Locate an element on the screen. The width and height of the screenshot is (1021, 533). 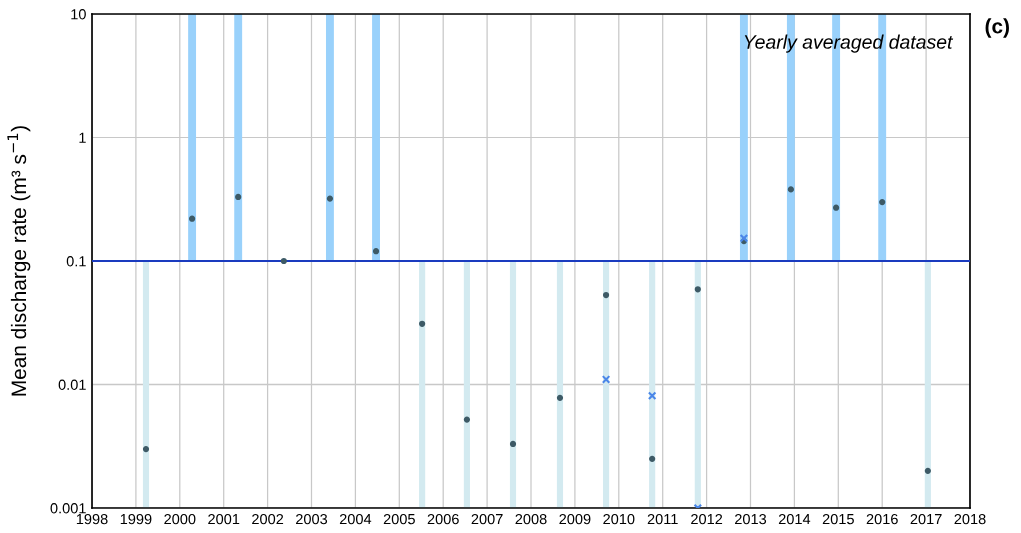
x-tick-label: 2009 is located at coordinates (575, 519).